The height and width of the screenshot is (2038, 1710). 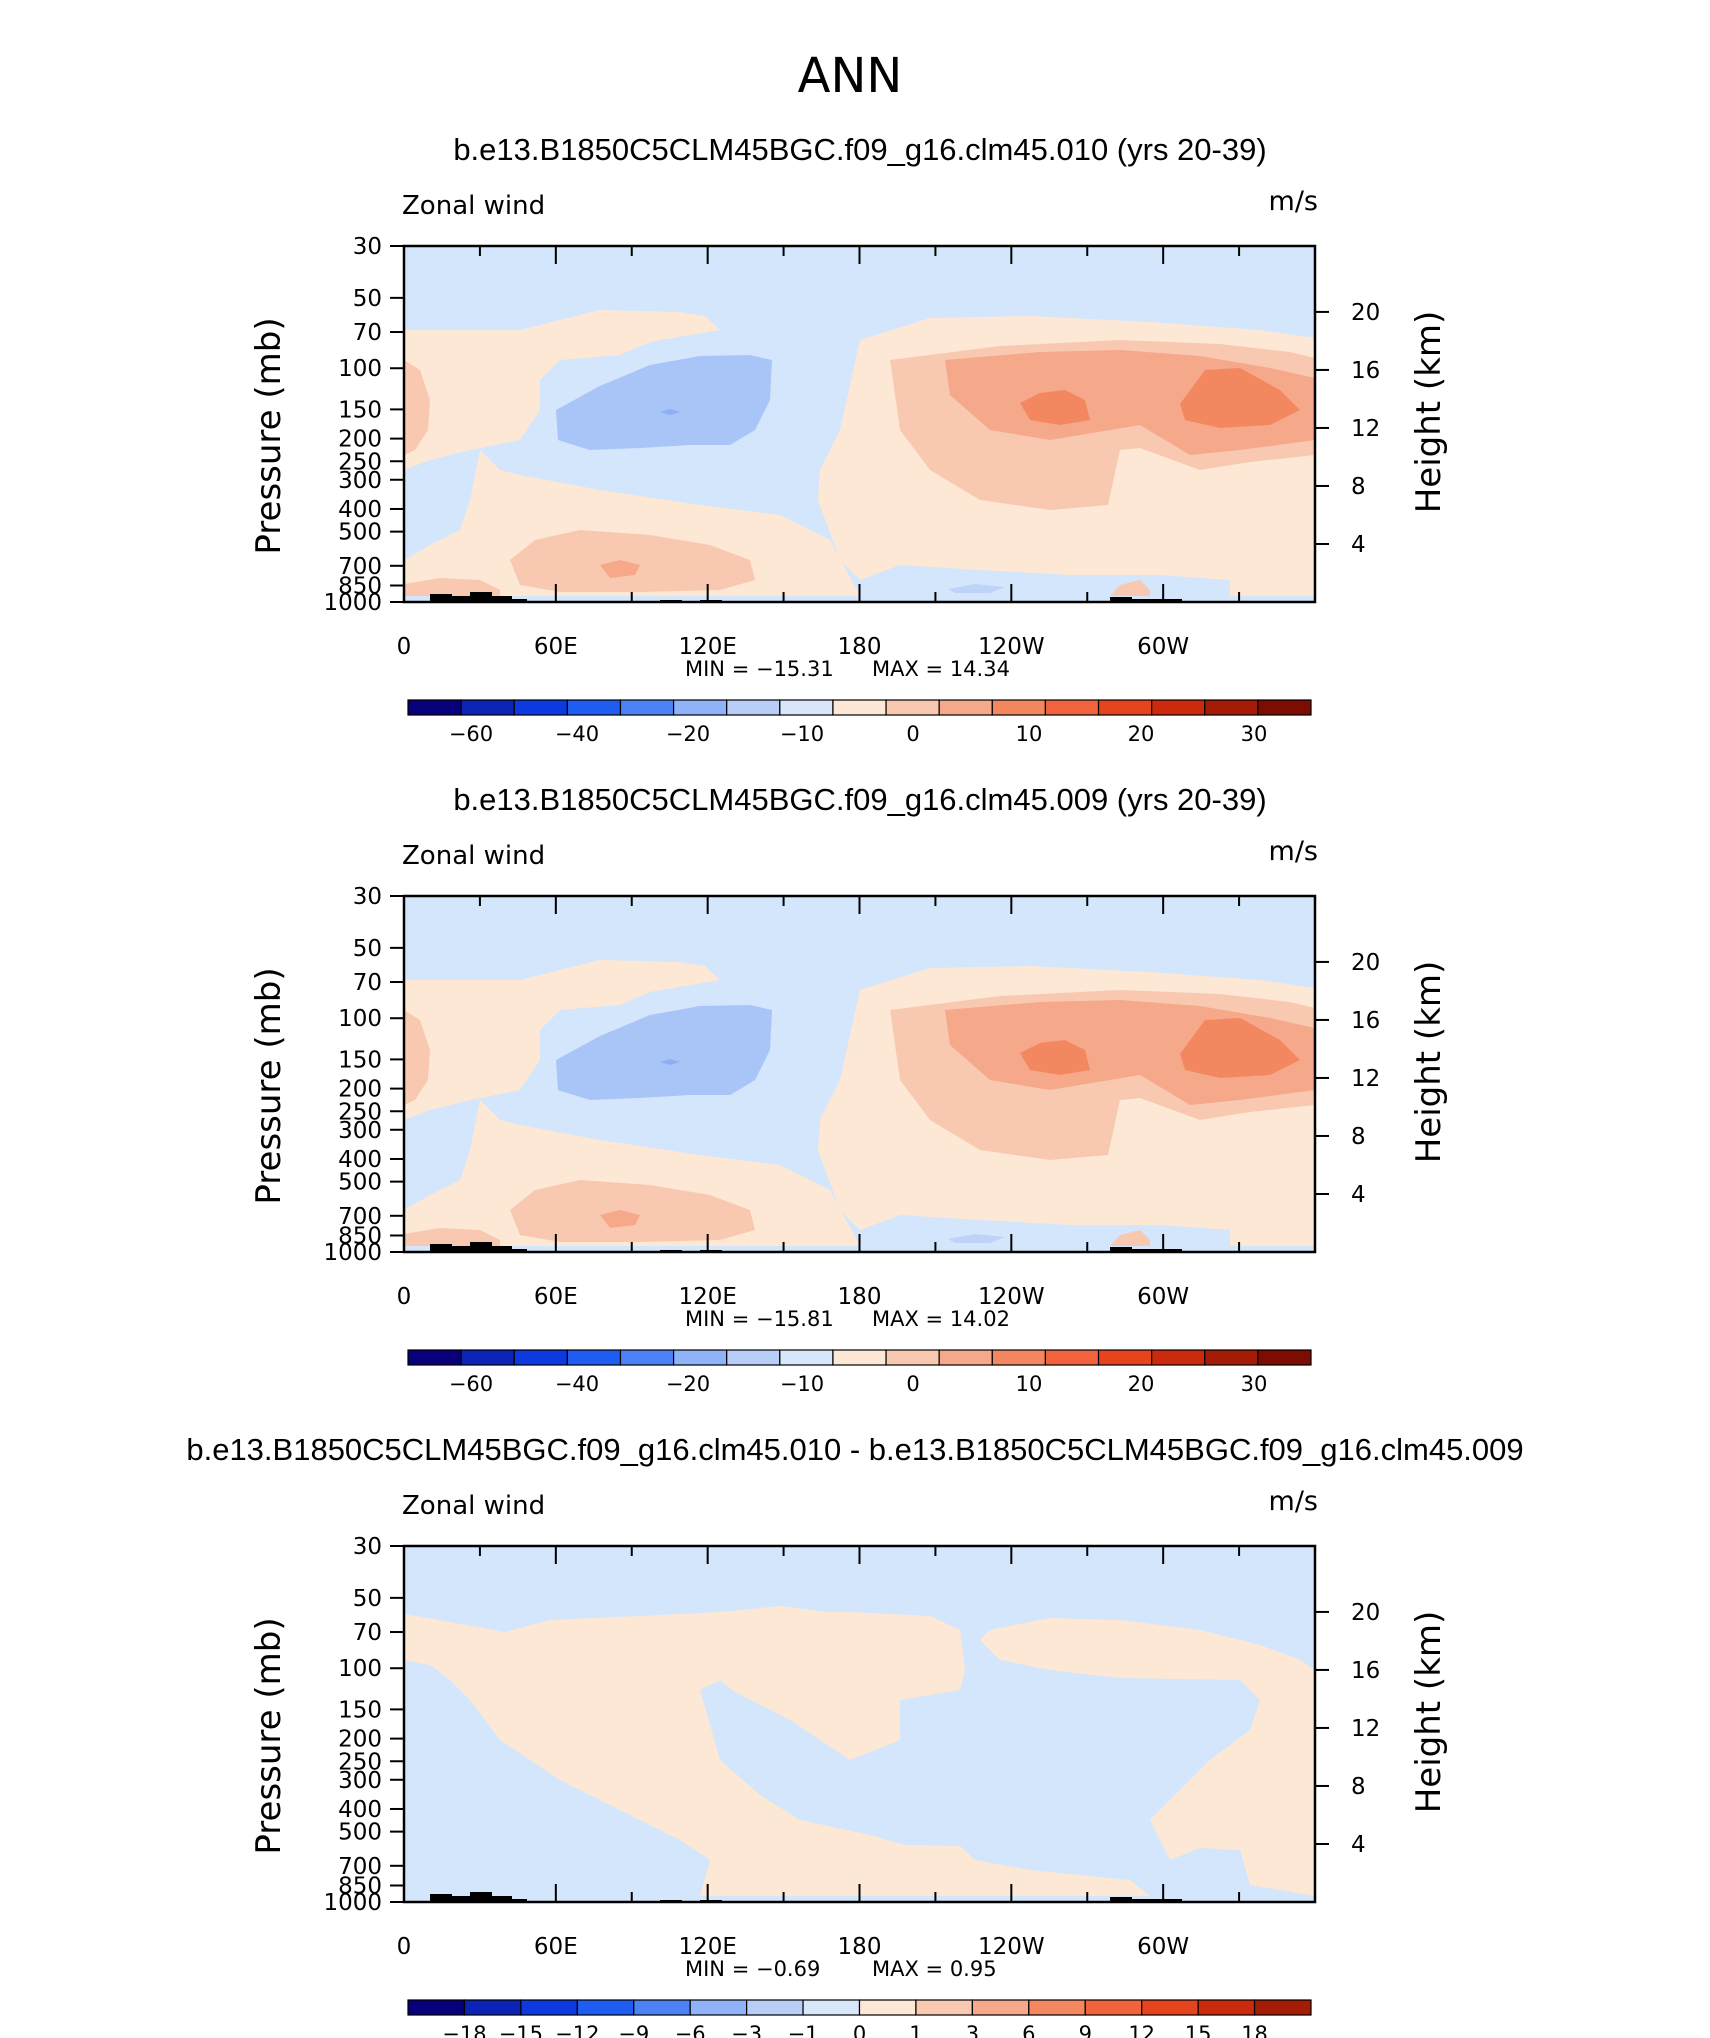 What do you see at coordinates (1365, 1729) in the screenshot?
I see `y-right-tick-label: 12` at bounding box center [1365, 1729].